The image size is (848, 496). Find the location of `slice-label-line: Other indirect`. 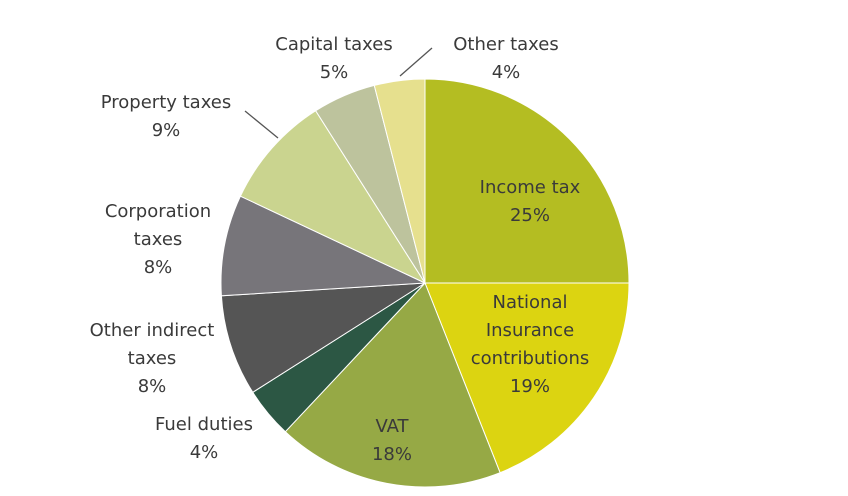

slice-label-line: Other indirect is located at coordinates (152, 330).